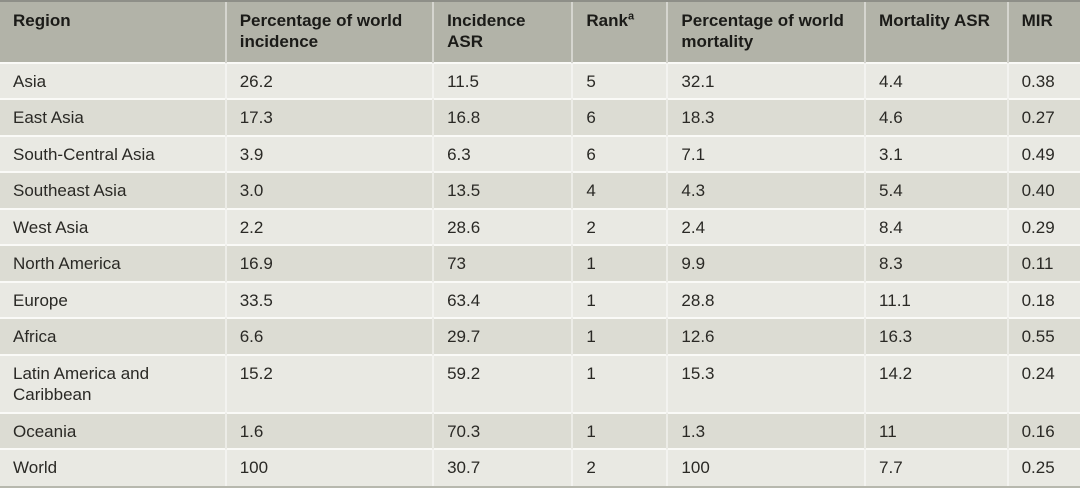  I want to click on column-header-label: MIR, so click(1037, 20).